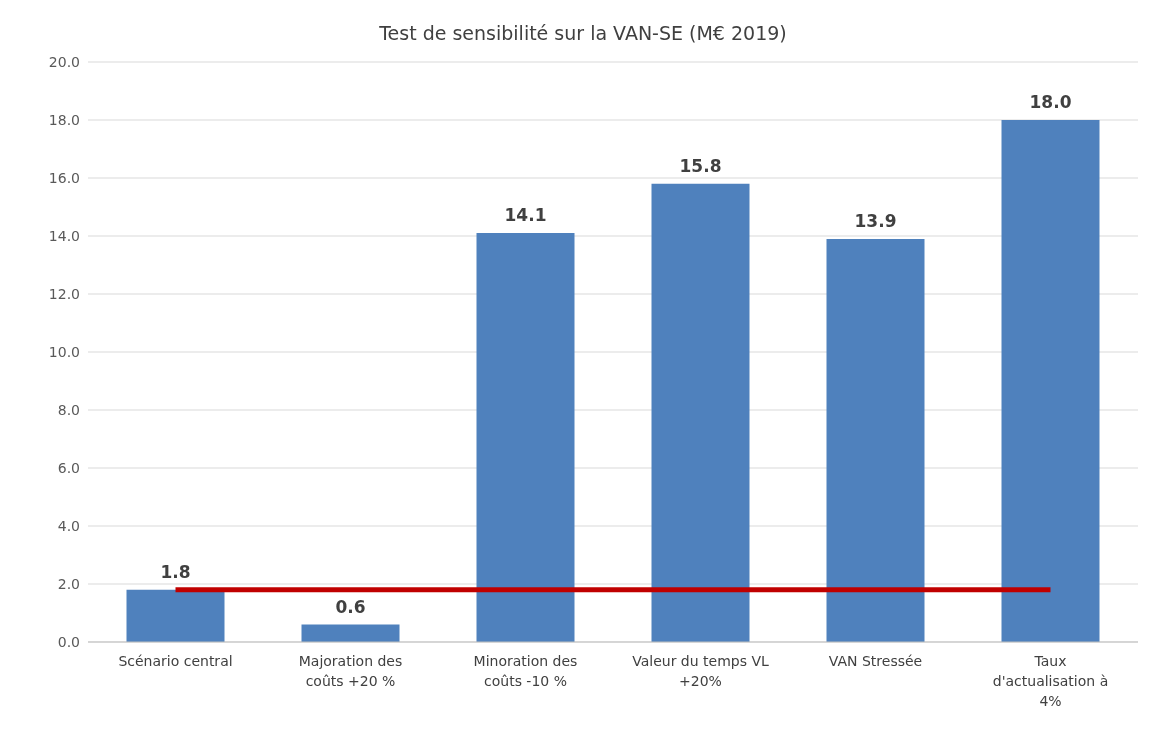  I want to click on data-label: 1.8, so click(175, 571).